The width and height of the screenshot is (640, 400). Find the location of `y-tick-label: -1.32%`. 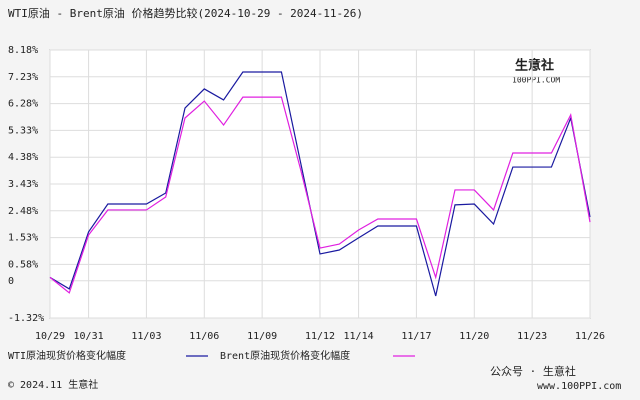

y-tick-label: -1.32% is located at coordinates (26, 318).